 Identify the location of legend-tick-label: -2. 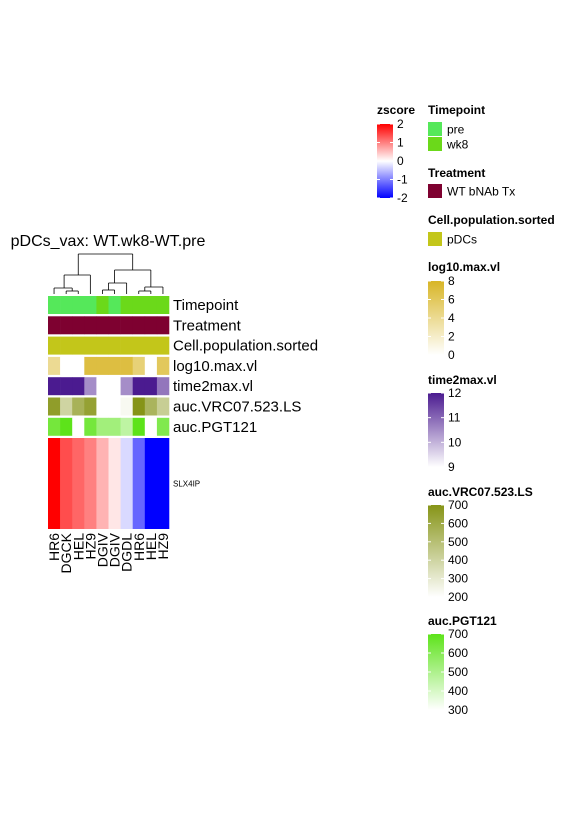
(402, 198).